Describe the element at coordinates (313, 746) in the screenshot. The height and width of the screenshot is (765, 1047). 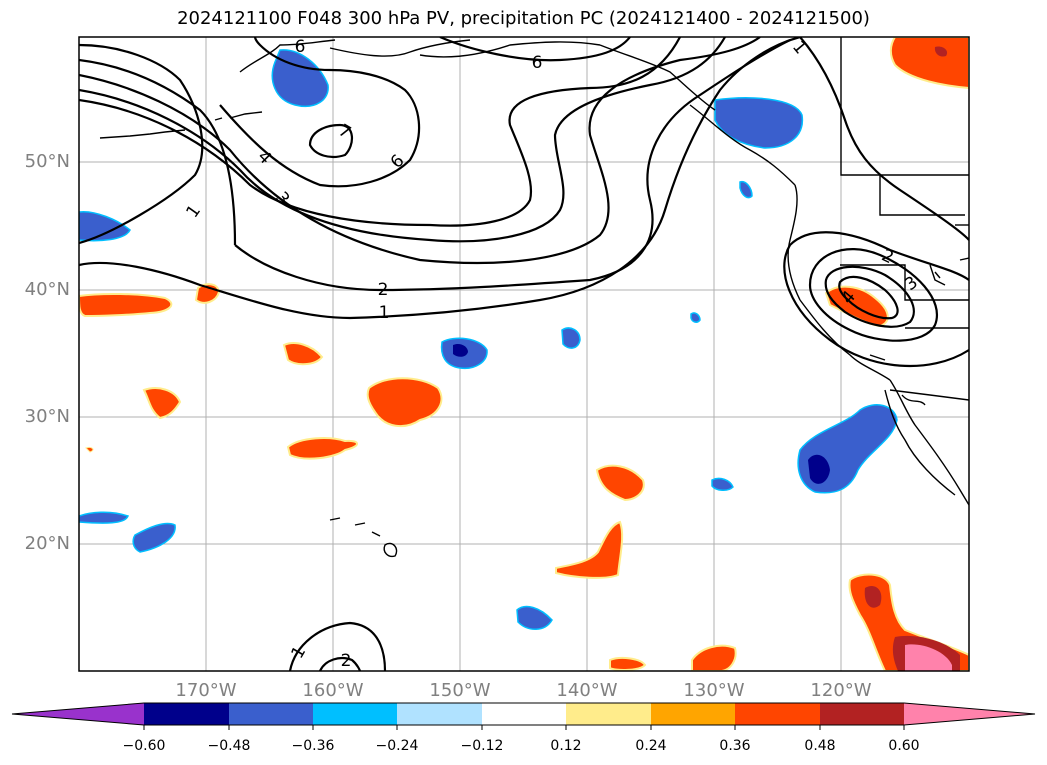
I see `colorbar-tick-label: −0.36` at that location.